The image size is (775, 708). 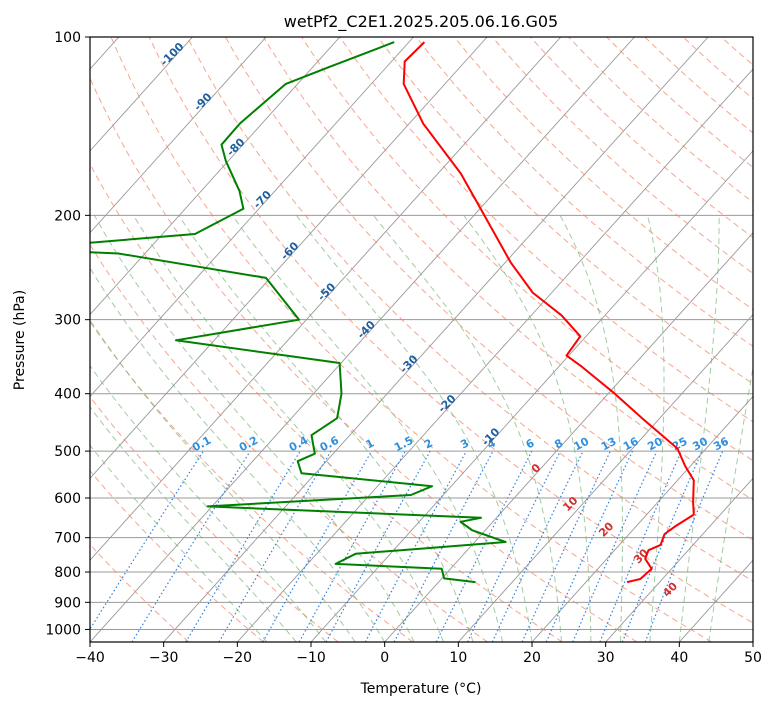 What do you see at coordinates (700, 444) in the screenshot?
I see `mixing-ratio-label: 30` at bounding box center [700, 444].